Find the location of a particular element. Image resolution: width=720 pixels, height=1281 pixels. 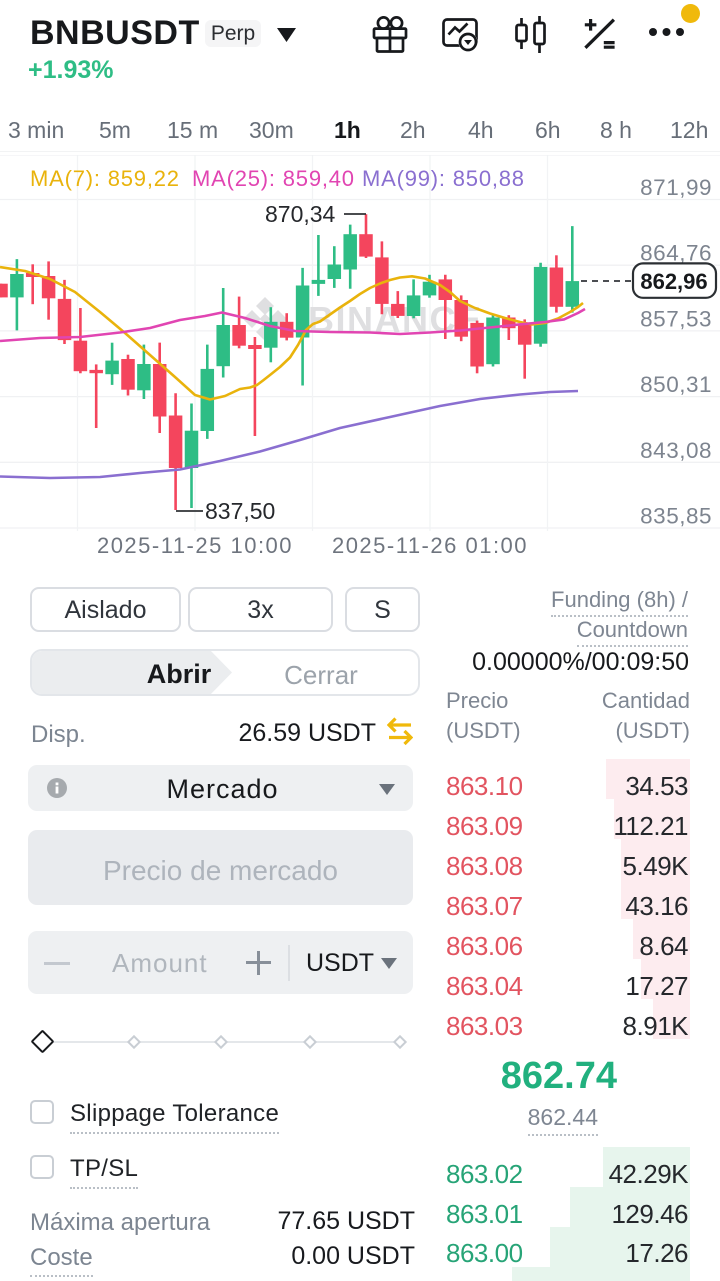

svg-text: 2025-11-26 01:00 is located at coordinates (430, 545).